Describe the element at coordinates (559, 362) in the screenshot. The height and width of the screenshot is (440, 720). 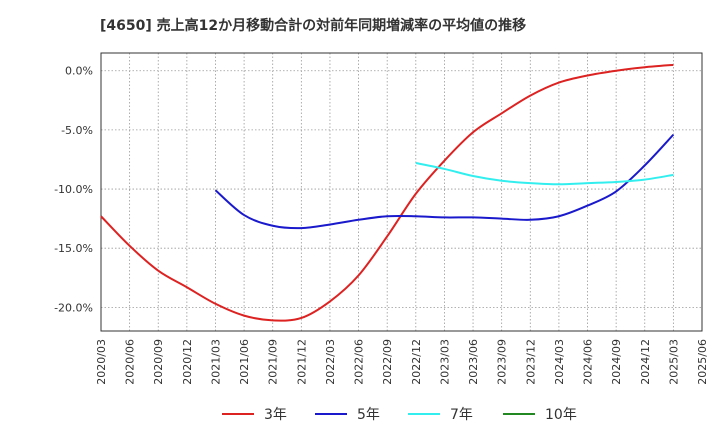
I see `x-tick-label: 2024/03` at that location.